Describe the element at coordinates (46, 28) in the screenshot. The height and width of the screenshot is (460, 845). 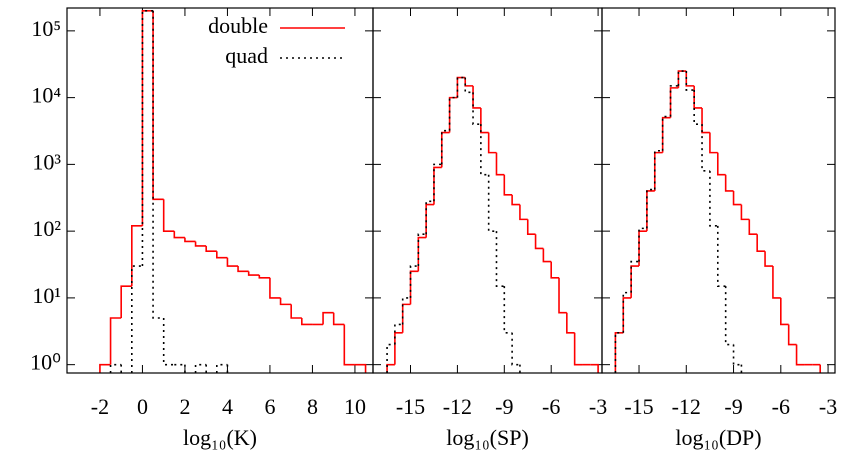
I see `y-tick-label: 10⁵` at that location.